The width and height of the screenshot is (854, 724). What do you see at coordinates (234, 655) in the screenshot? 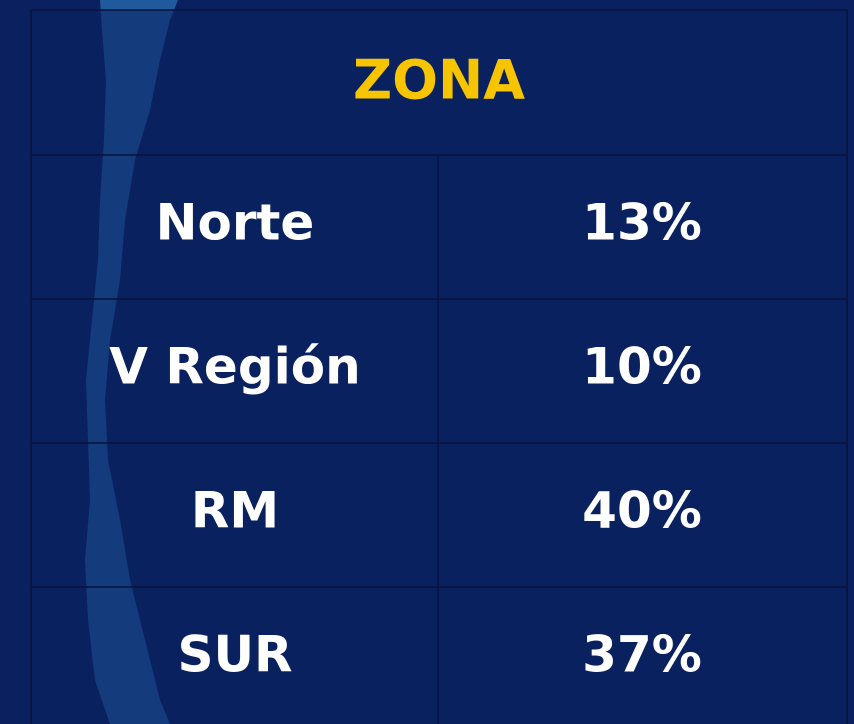
I see `zone-name: SUR` at bounding box center [234, 655].